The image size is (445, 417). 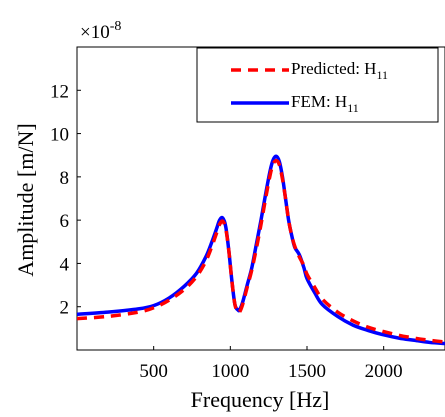 I want to click on x-tick-label: 500, so click(x=153, y=371).